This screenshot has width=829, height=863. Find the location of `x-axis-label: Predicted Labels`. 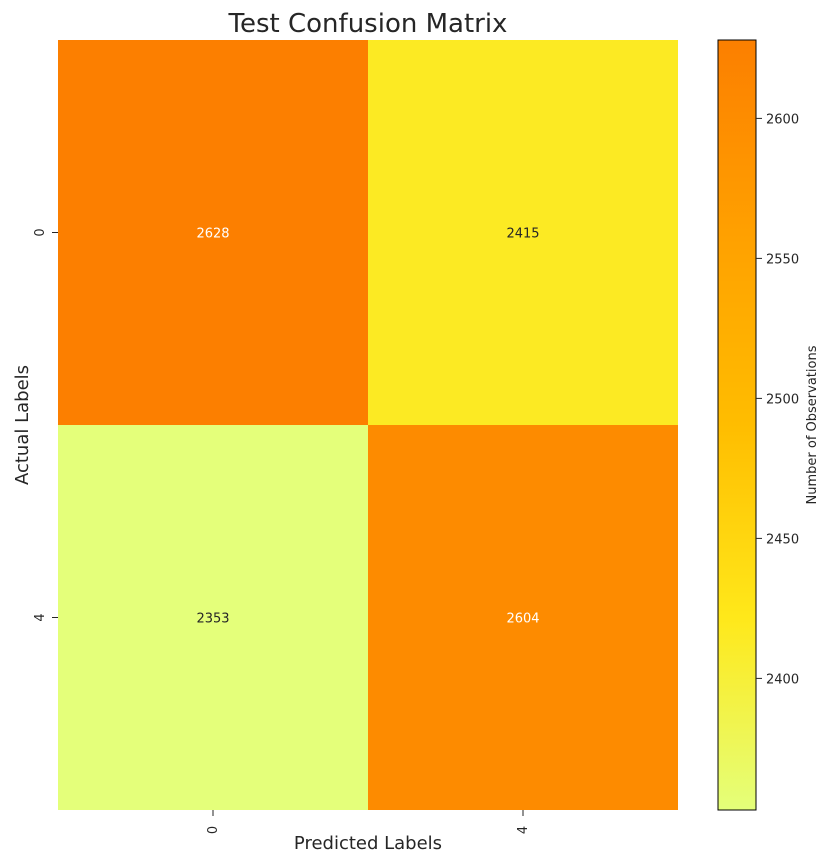

x-axis-label: Predicted Labels is located at coordinates (368, 843).